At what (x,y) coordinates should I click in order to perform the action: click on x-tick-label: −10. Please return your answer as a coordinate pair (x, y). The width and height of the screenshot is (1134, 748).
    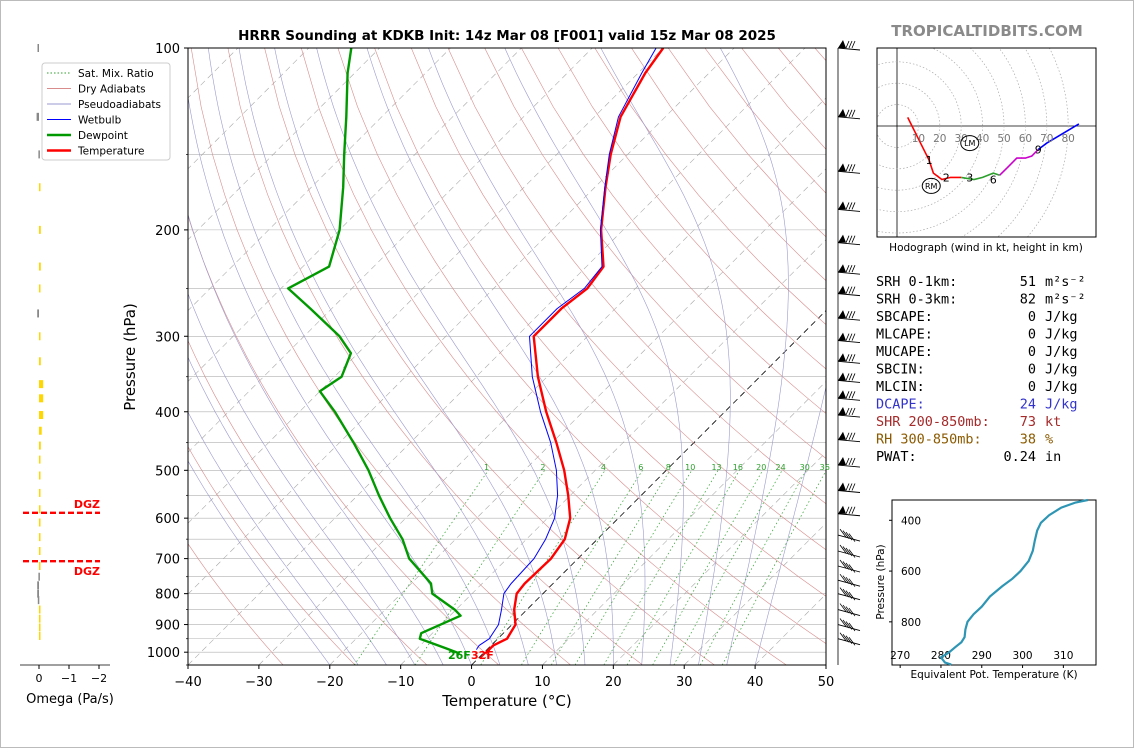
    Looking at the image, I should click on (400, 682).